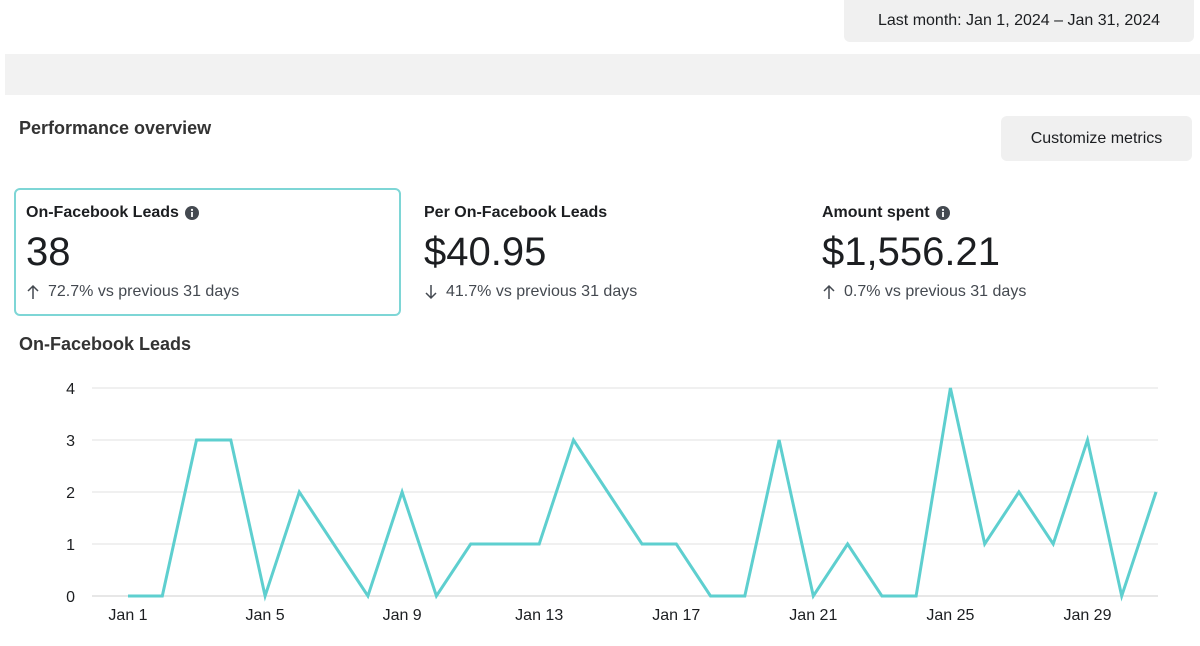 Image resolution: width=1200 pixels, height=646 pixels. What do you see at coordinates (402, 615) in the screenshot?
I see `x-tick-label: Jan 9` at bounding box center [402, 615].